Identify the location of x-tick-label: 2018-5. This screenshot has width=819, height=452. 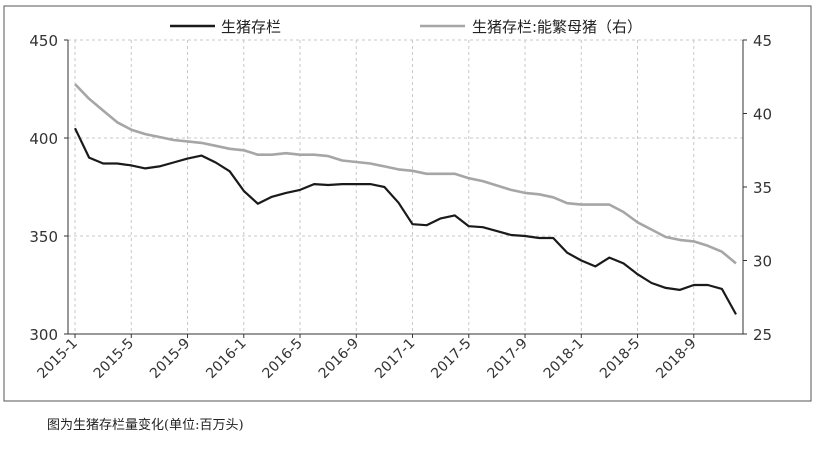
(620, 359).